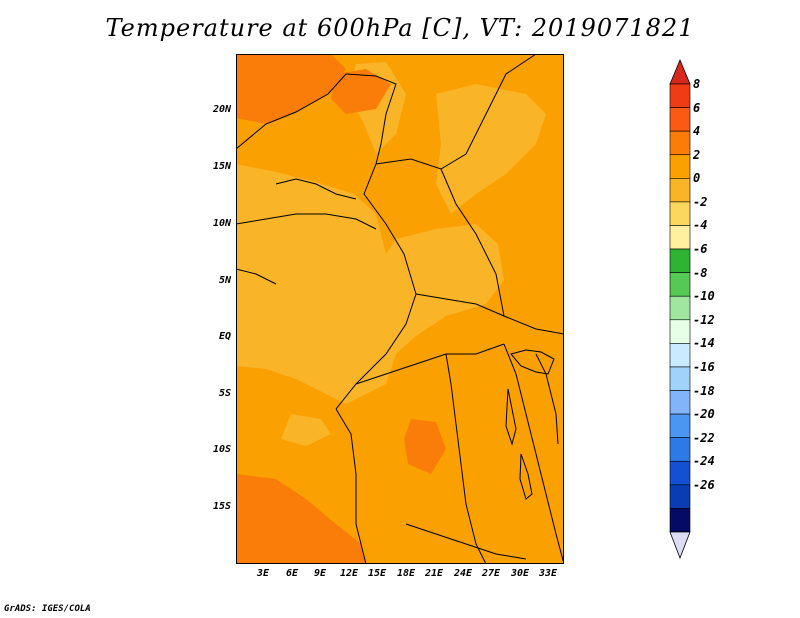 This screenshot has width=800, height=618. What do you see at coordinates (224, 393) in the screenshot?
I see `lat-label: 5S` at bounding box center [224, 393].